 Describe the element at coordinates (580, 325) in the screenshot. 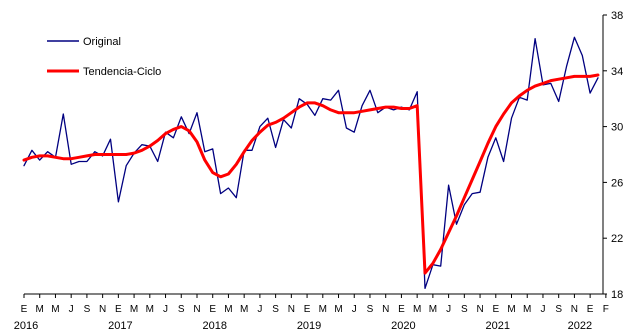

I see `year-label: 2022` at that location.